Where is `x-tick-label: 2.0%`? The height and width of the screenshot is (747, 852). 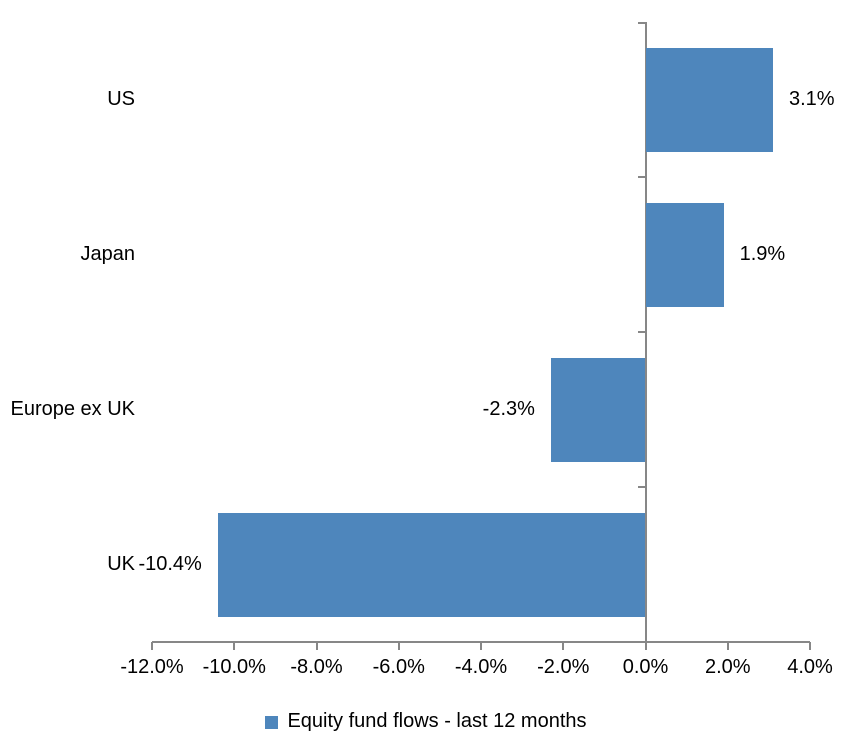
x-tick-label: 2.0% is located at coordinates (727, 667).